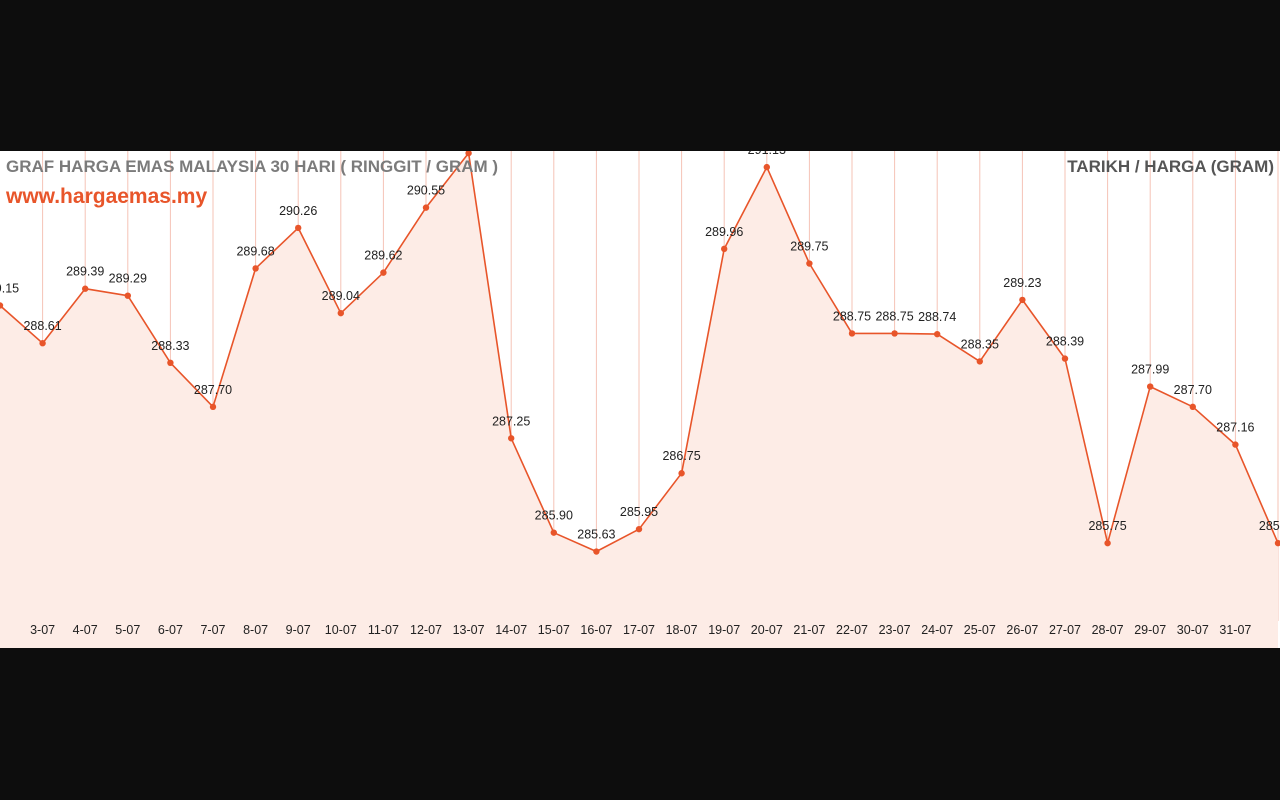  I want to click on data-label-4-07: 289.39, so click(85, 272).